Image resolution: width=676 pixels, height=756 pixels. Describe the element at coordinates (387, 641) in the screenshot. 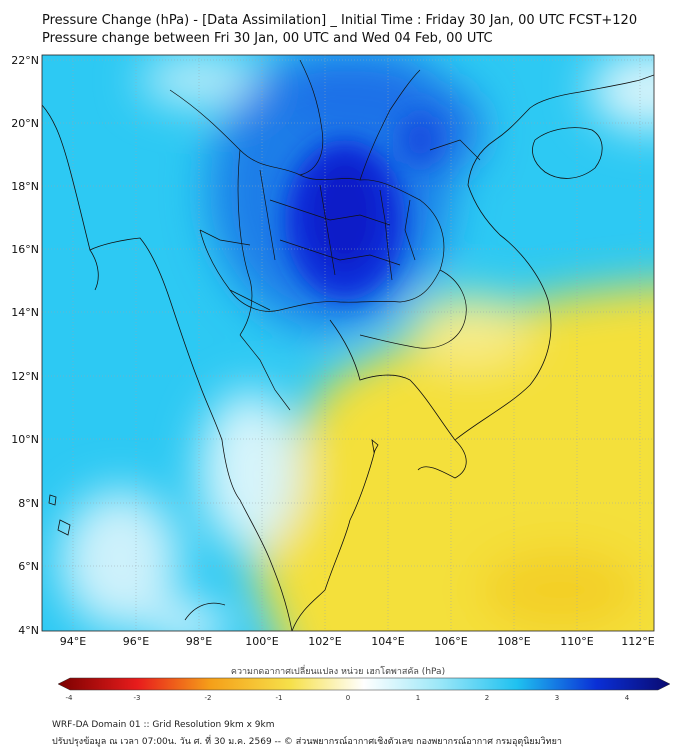

I see `lon-label: 104°E` at that location.